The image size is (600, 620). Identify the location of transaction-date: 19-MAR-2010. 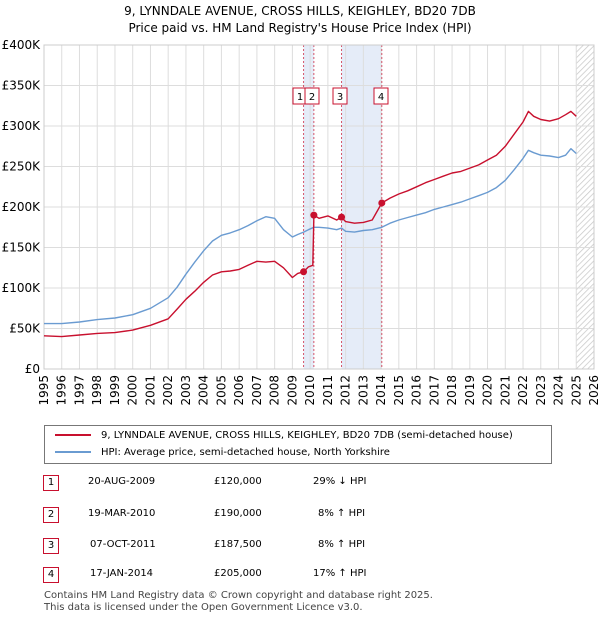
(122, 513).